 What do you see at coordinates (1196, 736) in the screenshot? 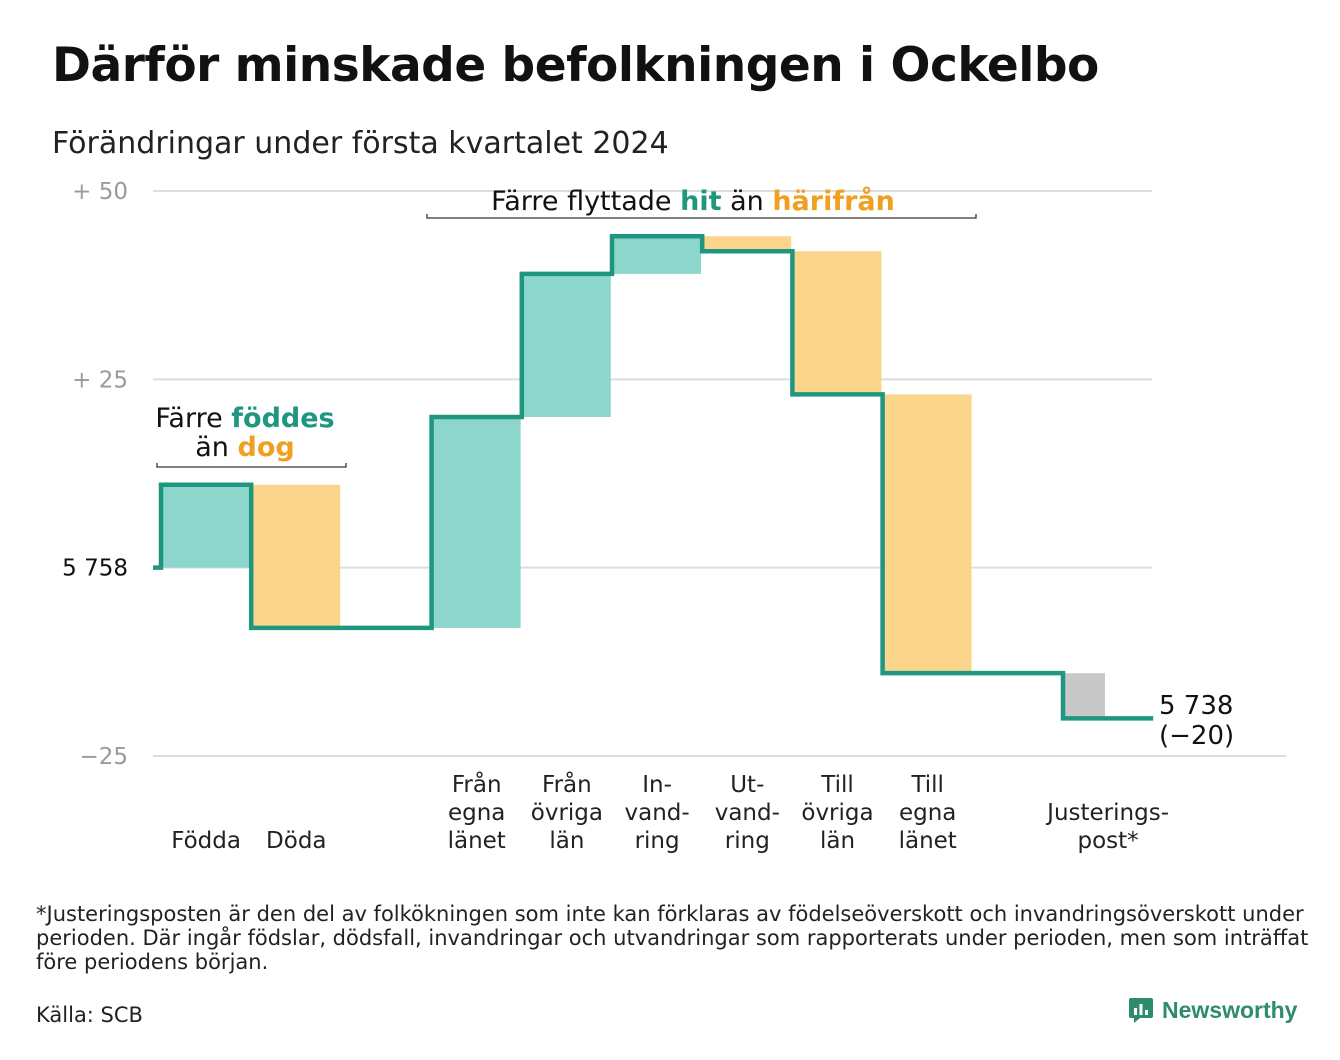
I see `end-value-label: (−20)` at bounding box center [1196, 736].